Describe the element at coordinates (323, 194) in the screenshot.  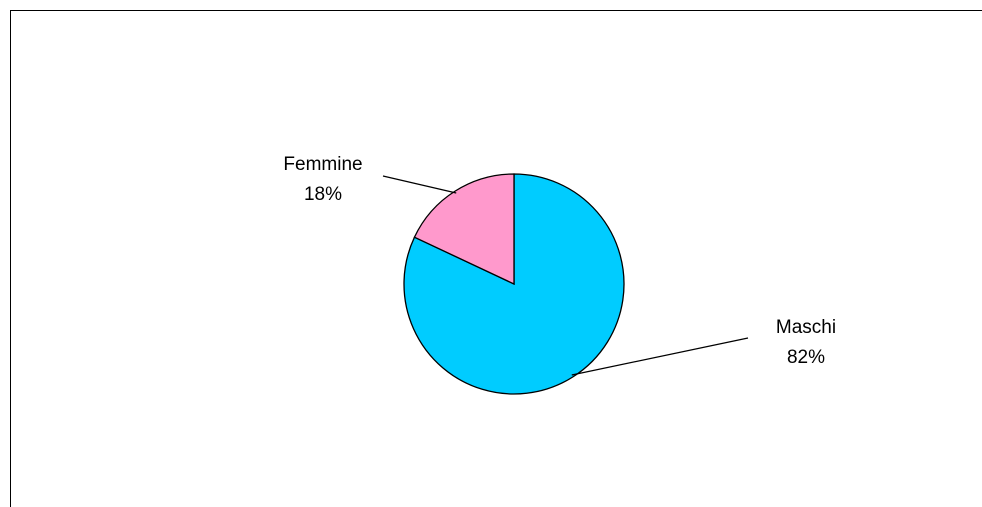
I see `slice-value-label: 18%` at that location.